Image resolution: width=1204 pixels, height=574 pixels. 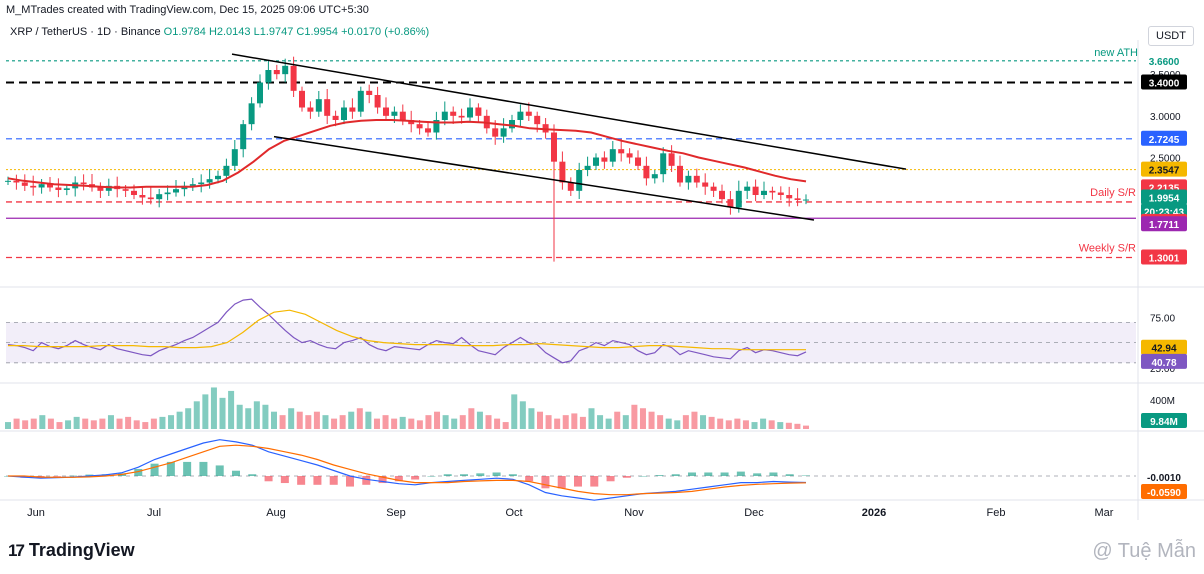 What do you see at coordinates (385, 32) in the screenshot?
I see `change-value: +0.0170 (+0.86%)` at bounding box center [385, 32].